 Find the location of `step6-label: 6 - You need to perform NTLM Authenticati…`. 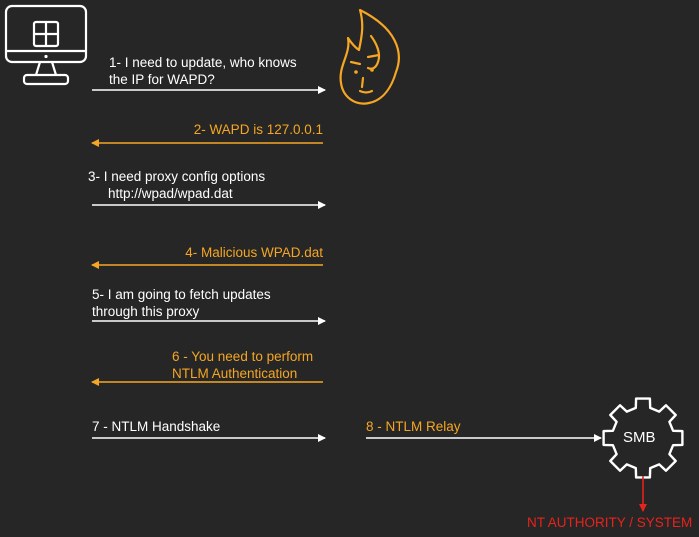

step6-label: 6 - You need to perform NTLM Authenticati… is located at coordinates (243, 365).